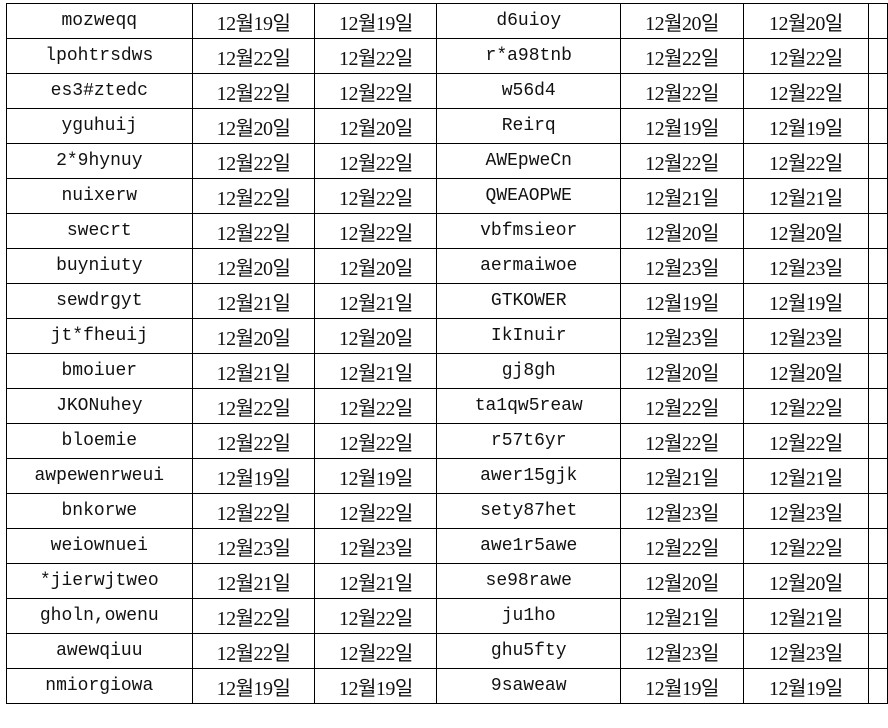 Image resolution: width=888 pixels, height=728 pixels. What do you see at coordinates (529, 91) in the screenshot?
I see `name-cell: w56d4` at bounding box center [529, 91].